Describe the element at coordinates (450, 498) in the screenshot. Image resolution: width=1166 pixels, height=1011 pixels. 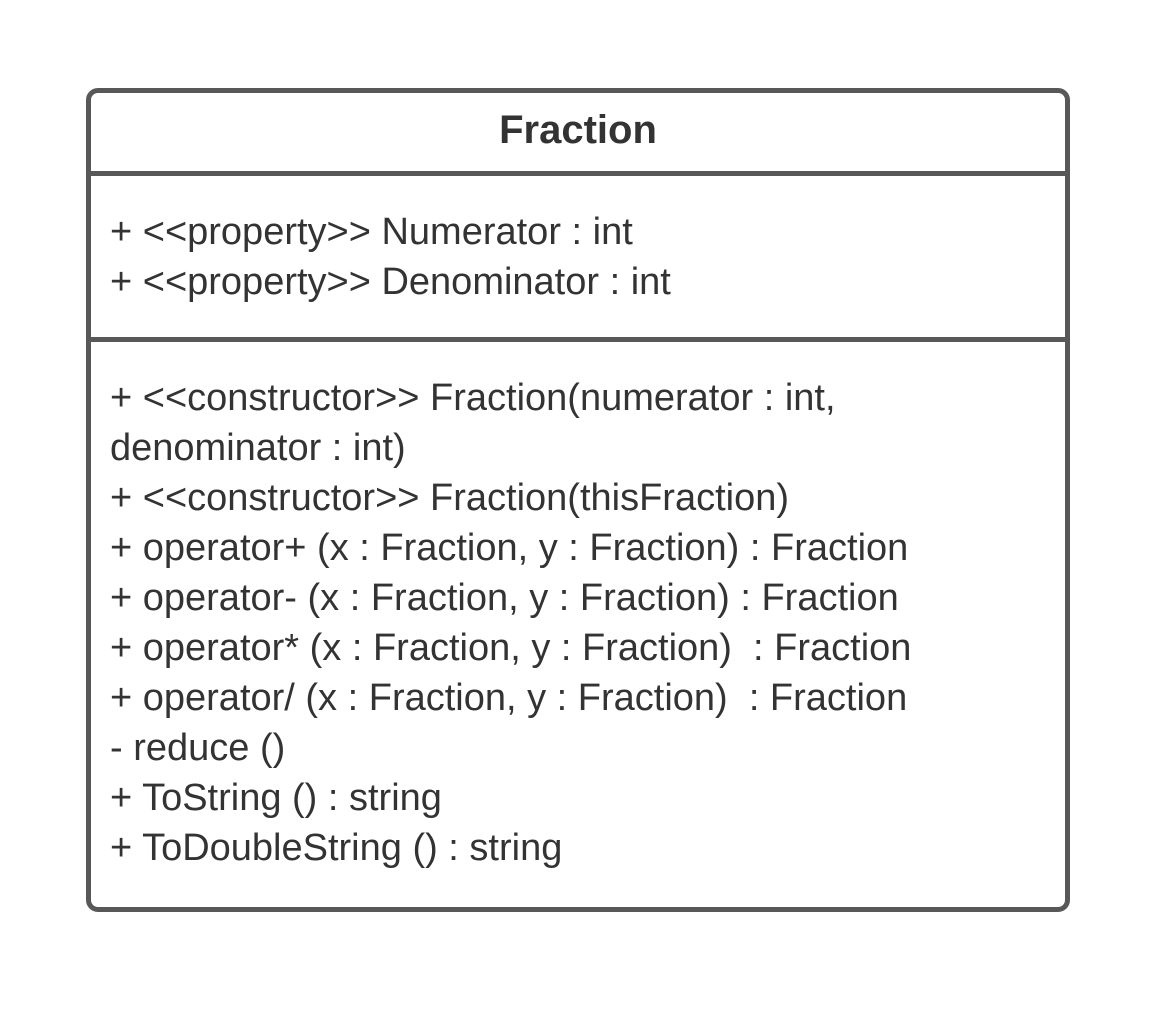
I see `operation-constructor-fraction-copy: + <<constructor>> Fraction(thisFraction)` at that location.